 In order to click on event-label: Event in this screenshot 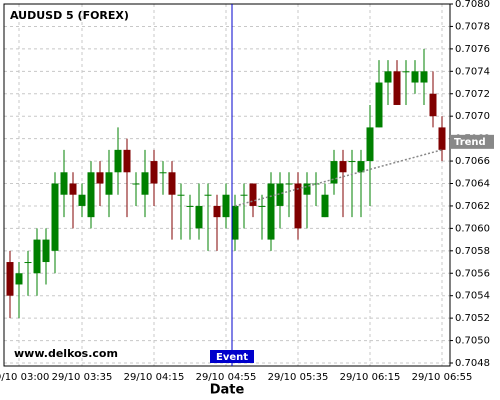, I will do `click(232, 357)`.